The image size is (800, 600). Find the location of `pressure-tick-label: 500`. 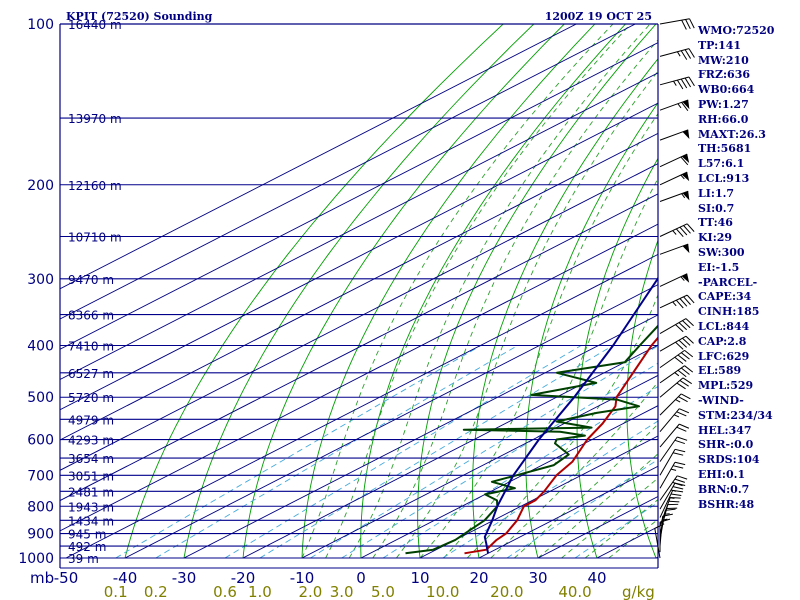

pressure-tick-label: 500 is located at coordinates (40, 398).